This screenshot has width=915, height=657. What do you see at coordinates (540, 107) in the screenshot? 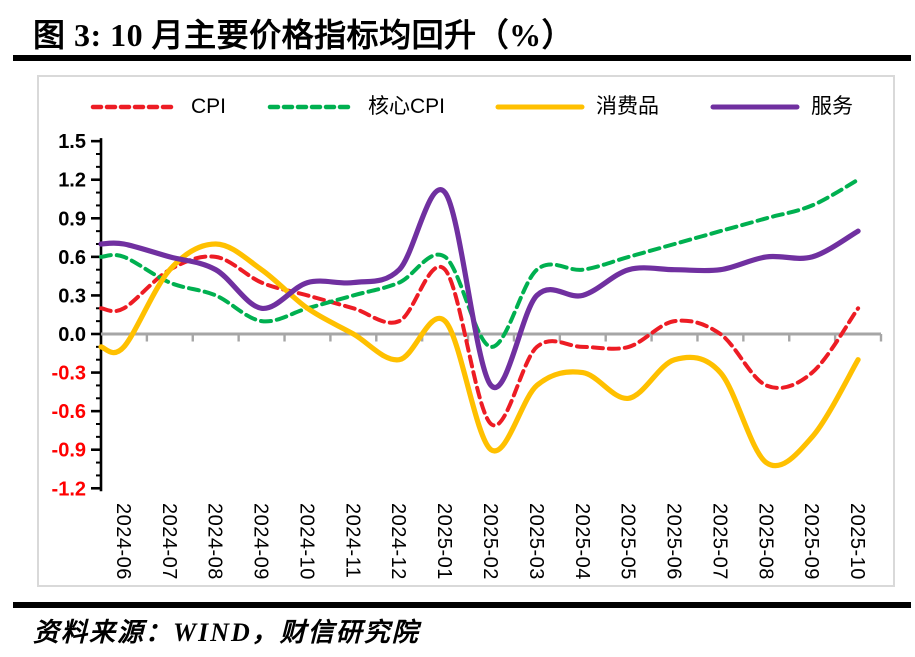
I see `consumer-goods-line-swatch` at bounding box center [540, 107].